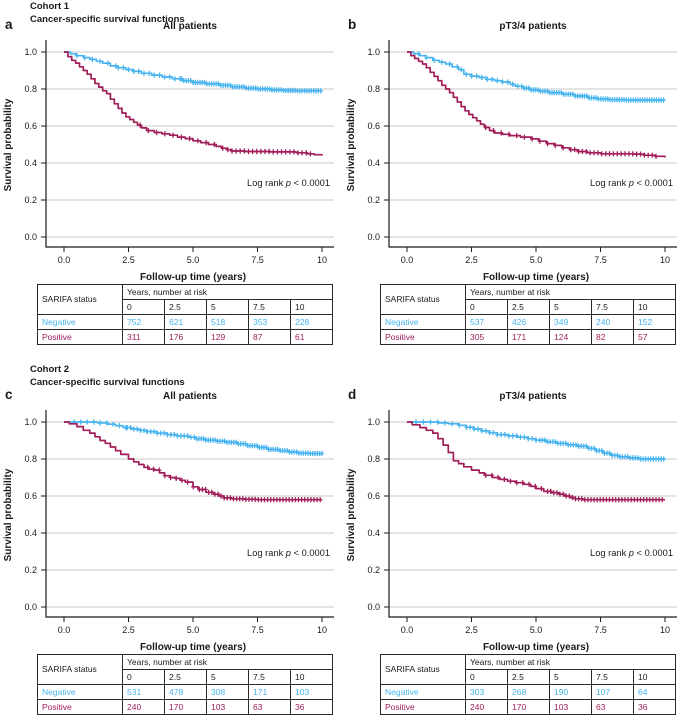 Image resolution: width=685 pixels, height=720 pixels. Describe the element at coordinates (185, 692) in the screenshot. I see `risk-row-negative: Negative 531 478 308 171 103` at that location.